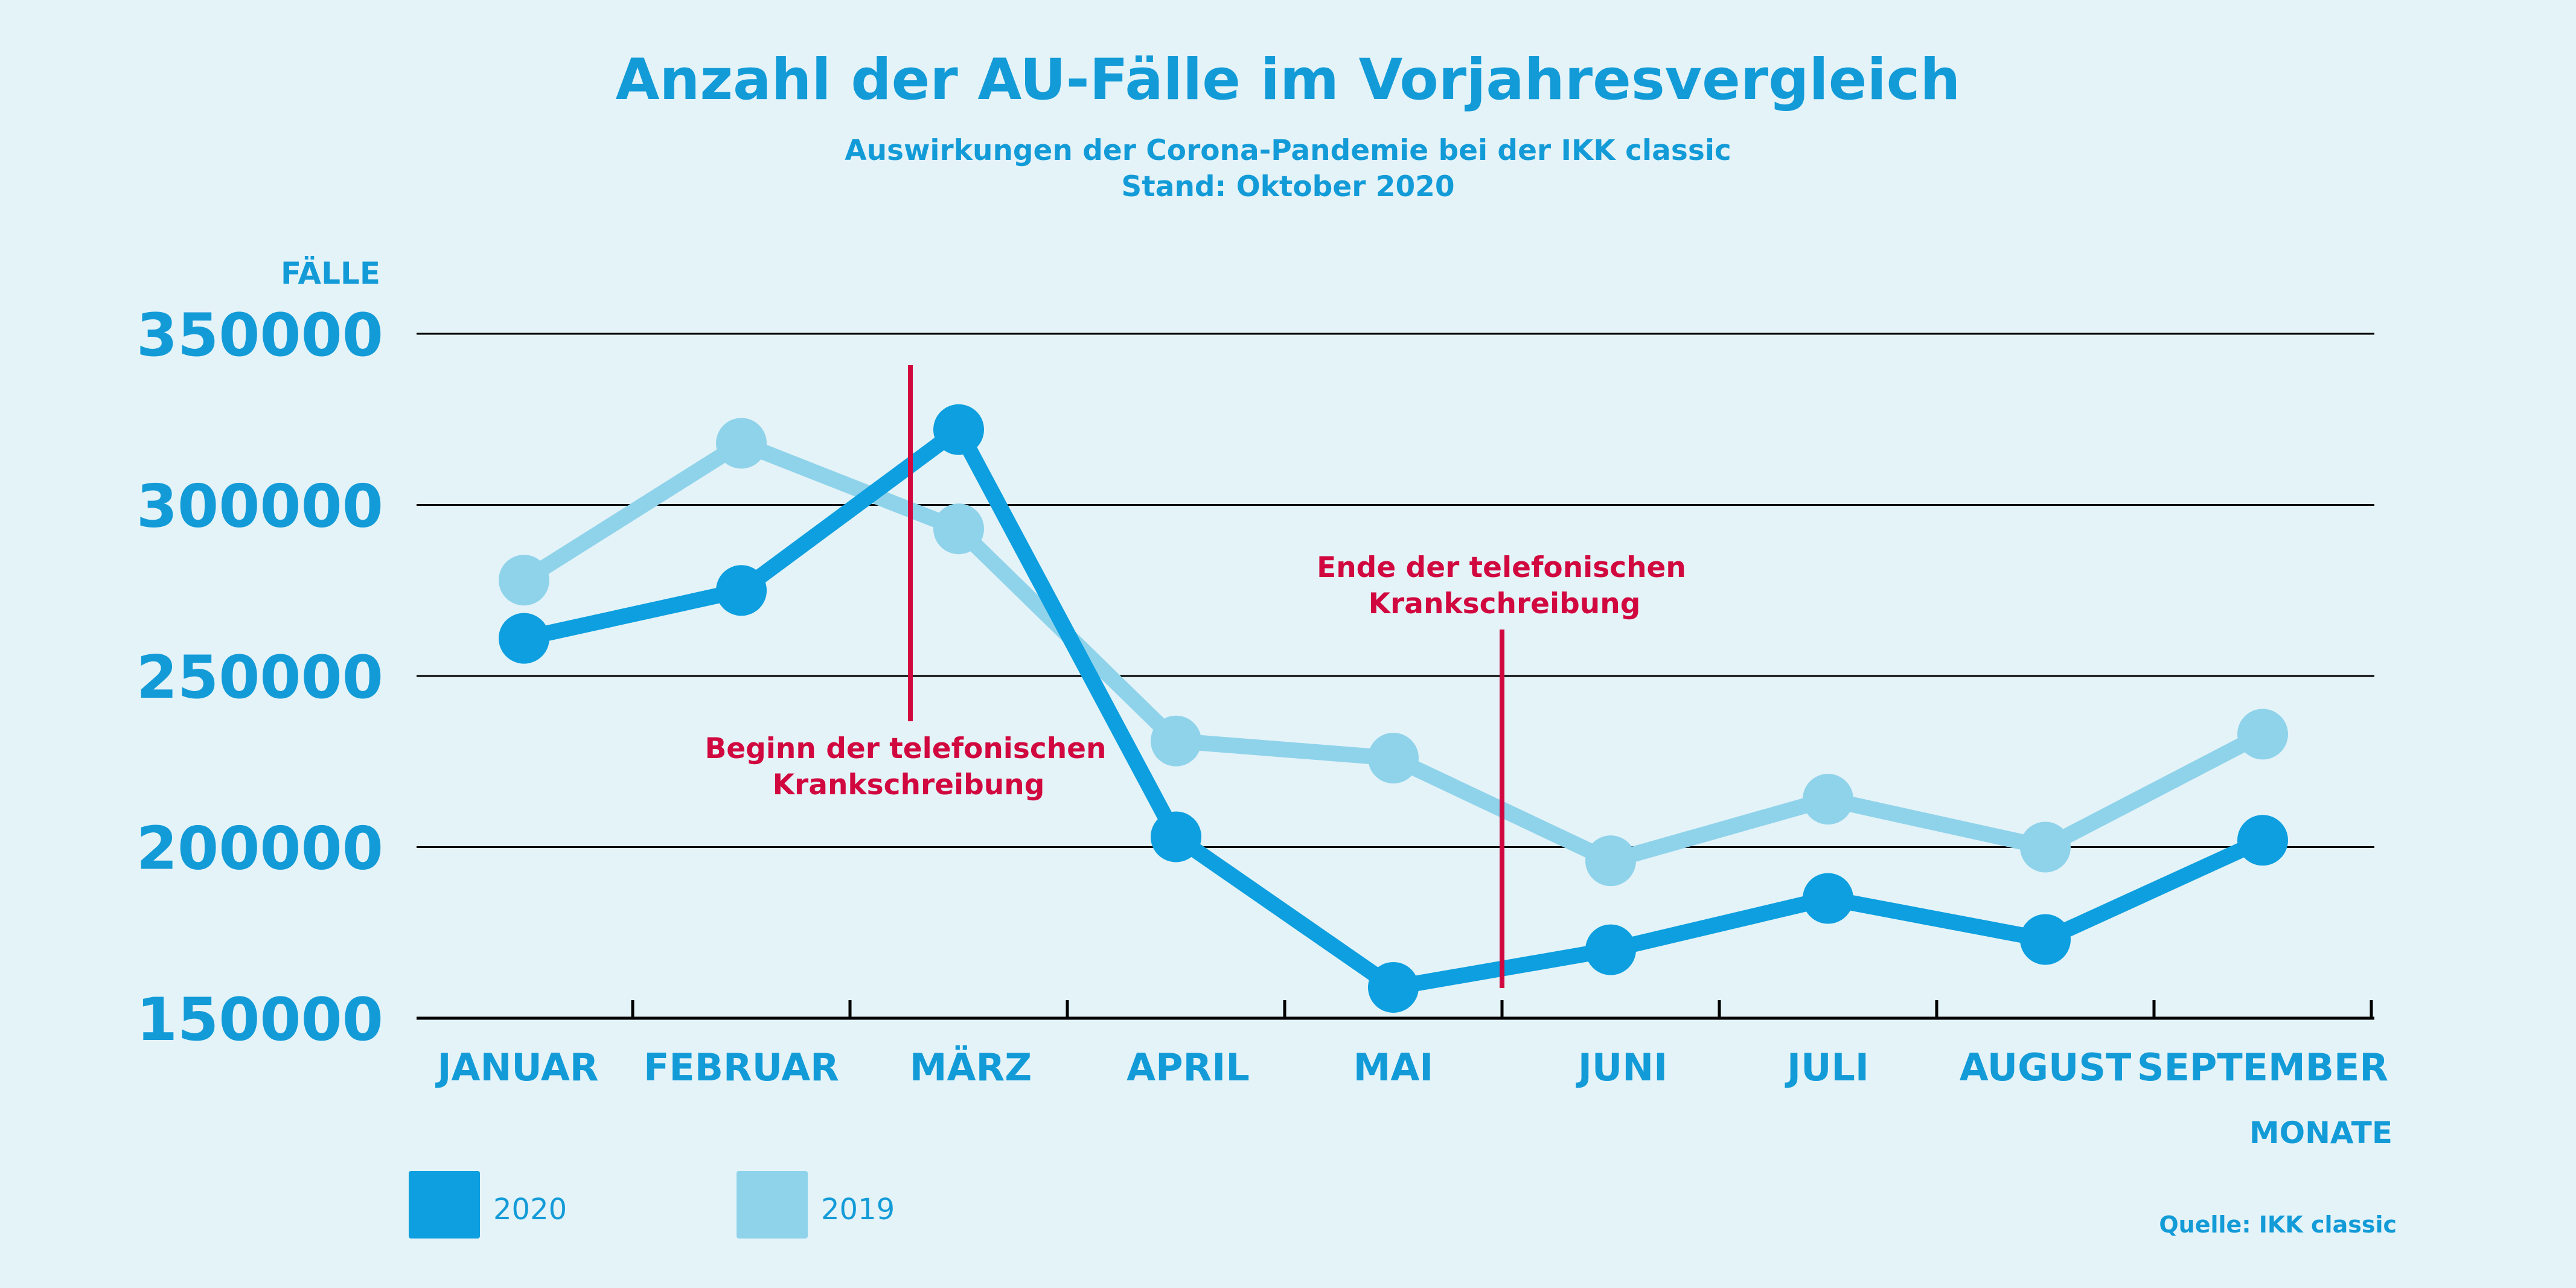  What do you see at coordinates (259, 677) in the screenshot?
I see `y-tick-label: 250000` at bounding box center [259, 677].